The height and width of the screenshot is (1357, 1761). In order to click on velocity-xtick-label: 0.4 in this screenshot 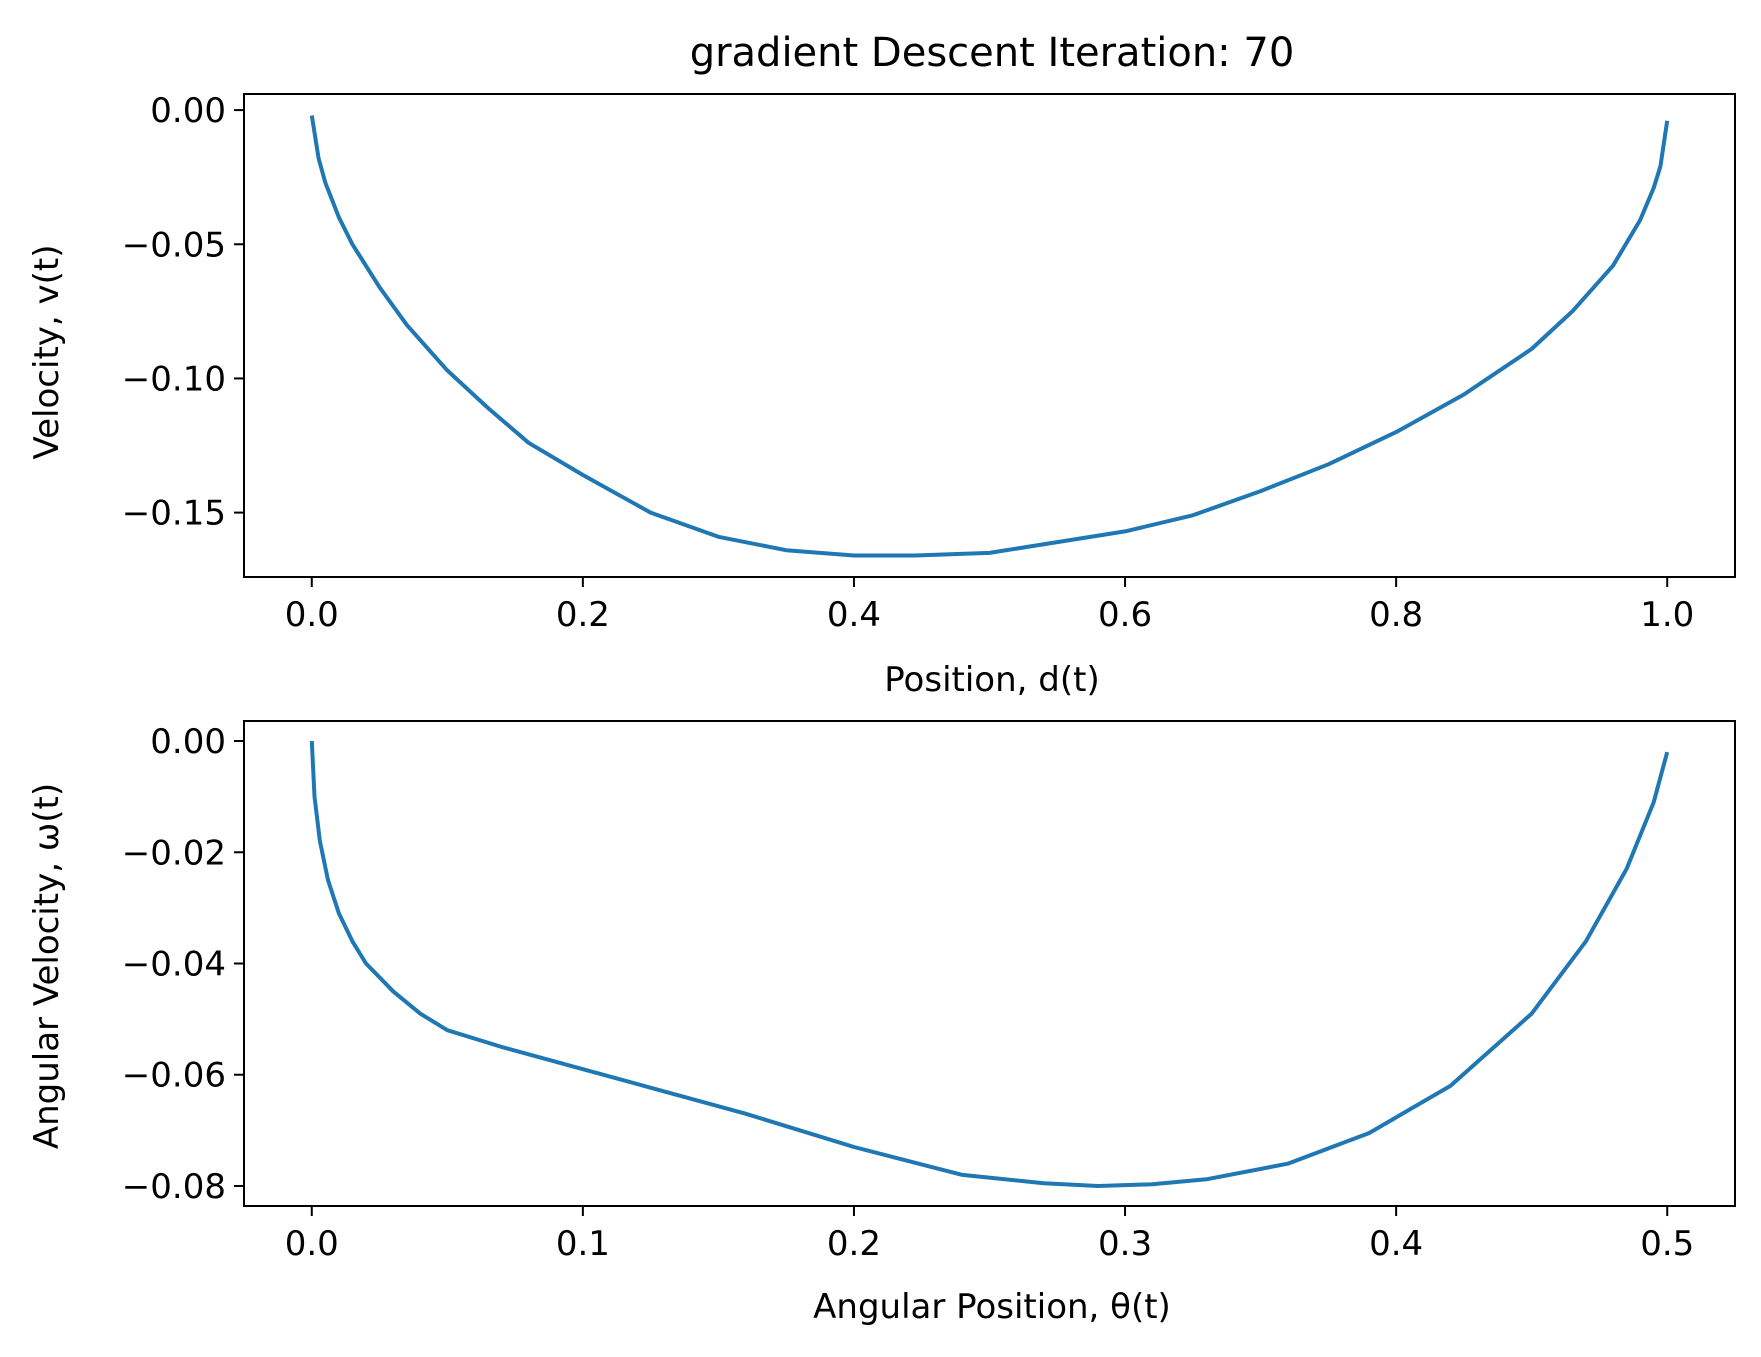, I will do `click(854, 615)`.